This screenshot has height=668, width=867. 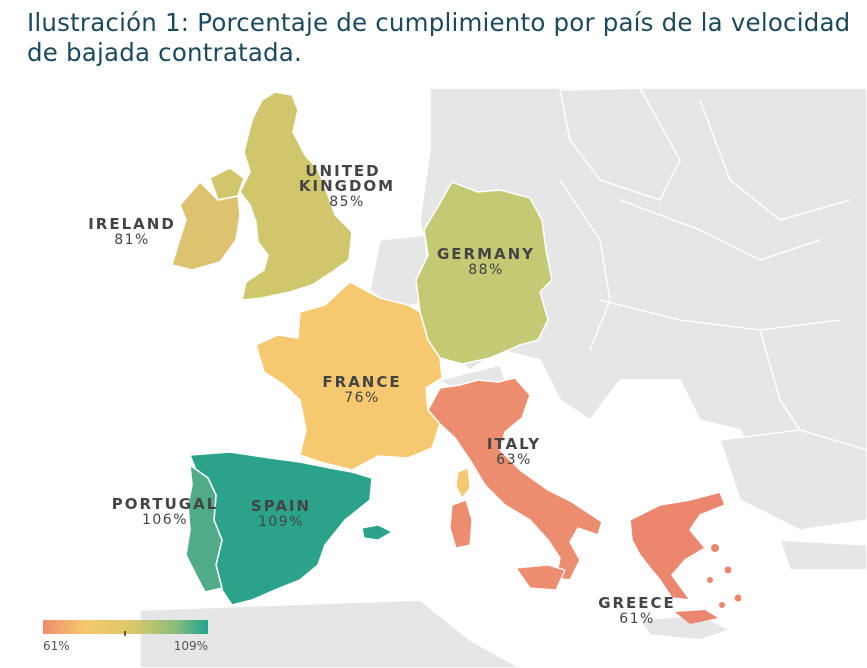 I want to click on country-italy, so click(x=515, y=479).